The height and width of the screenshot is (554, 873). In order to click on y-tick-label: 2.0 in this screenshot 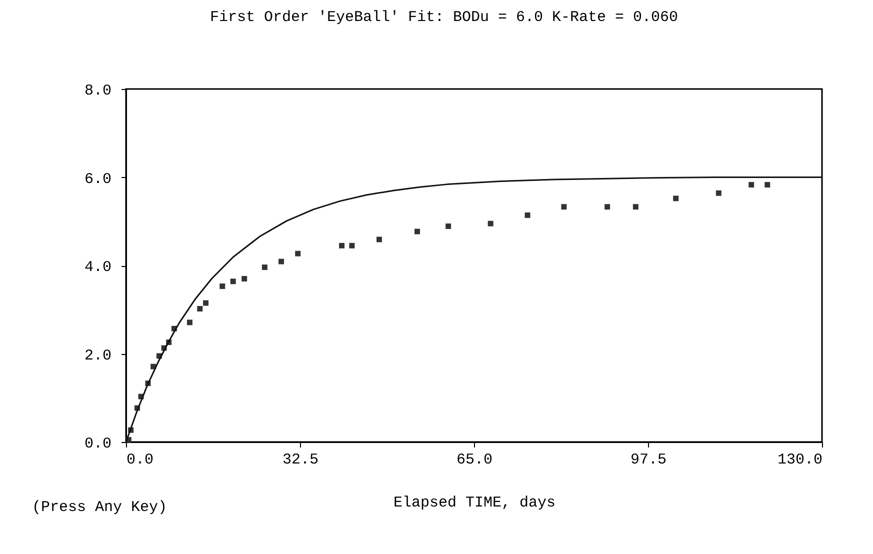, I will do `click(98, 355)`.